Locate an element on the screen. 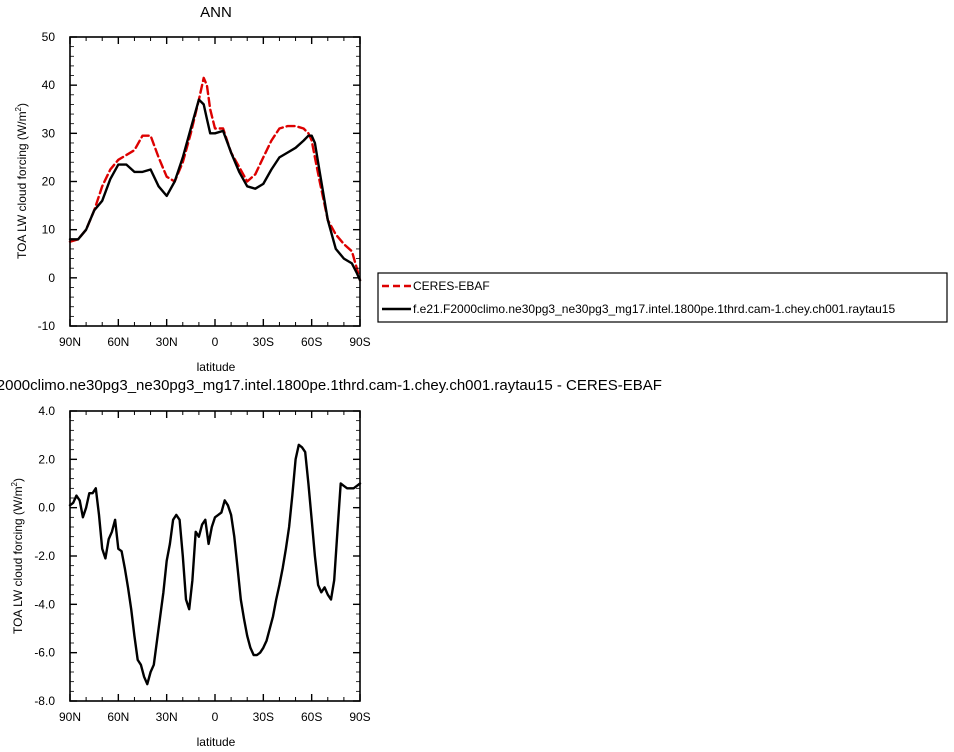 This screenshot has width=954, height=752. top-x-tick-label: 30S is located at coordinates (263, 342).